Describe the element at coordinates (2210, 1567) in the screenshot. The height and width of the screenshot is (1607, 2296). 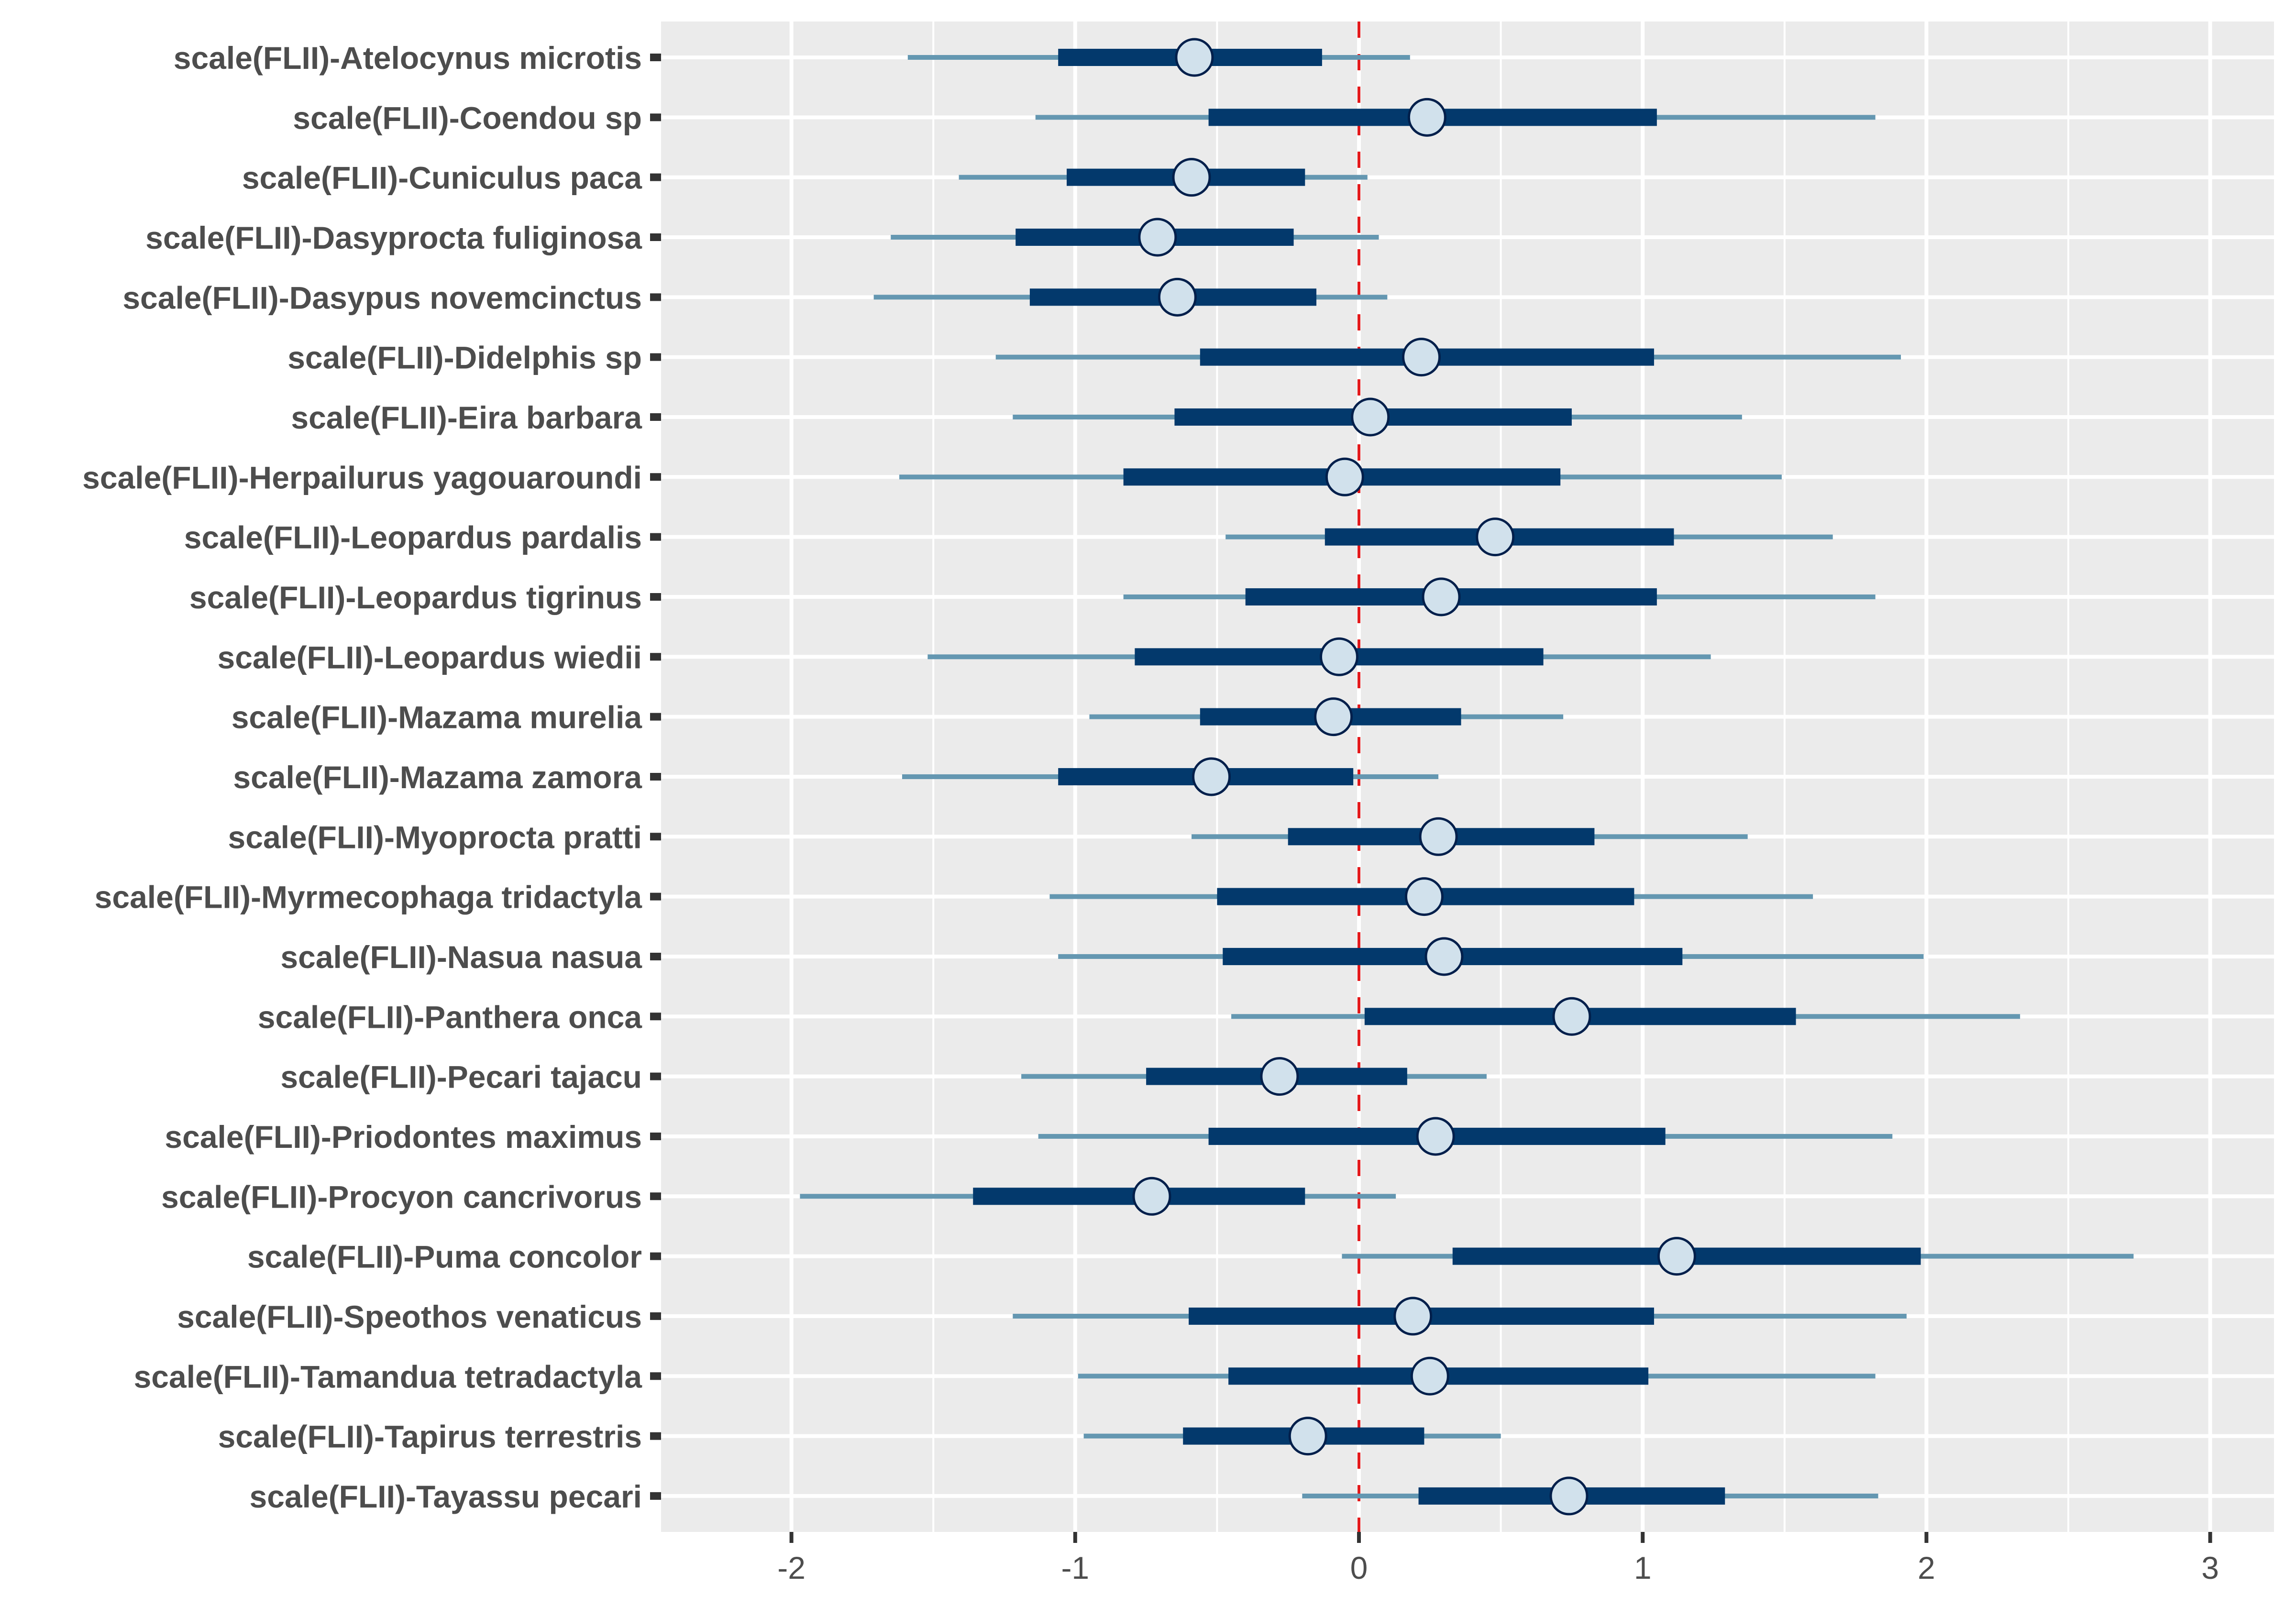
I see `x-tick-label: 3` at that location.